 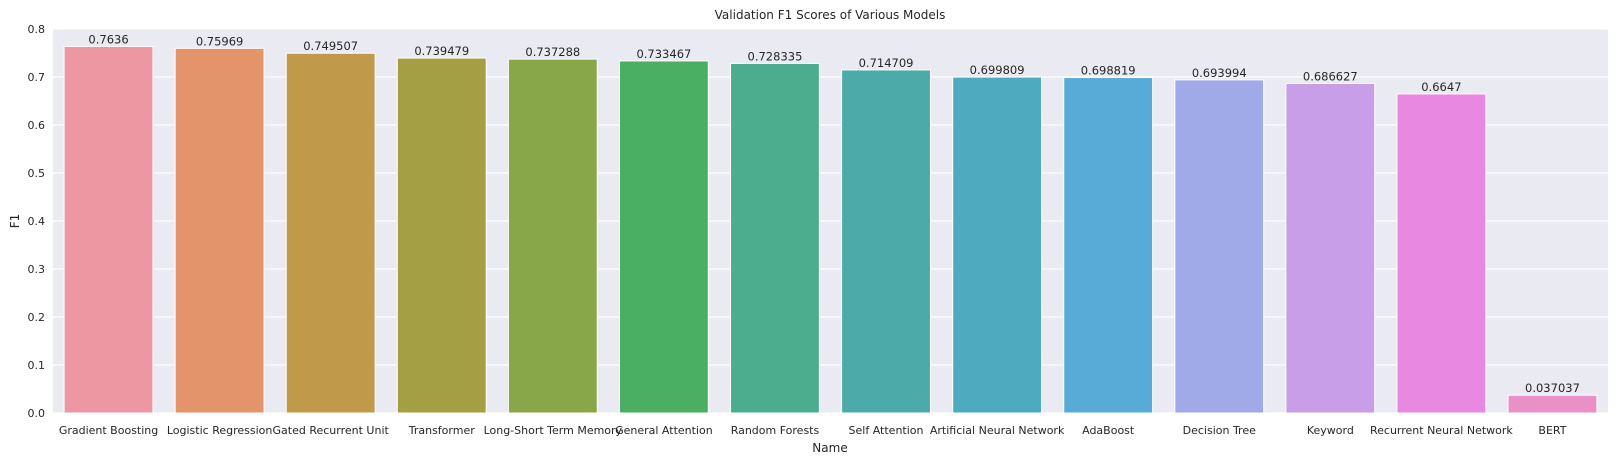 What do you see at coordinates (441, 430) in the screenshot?
I see `x-tick-label: Transformer` at bounding box center [441, 430].